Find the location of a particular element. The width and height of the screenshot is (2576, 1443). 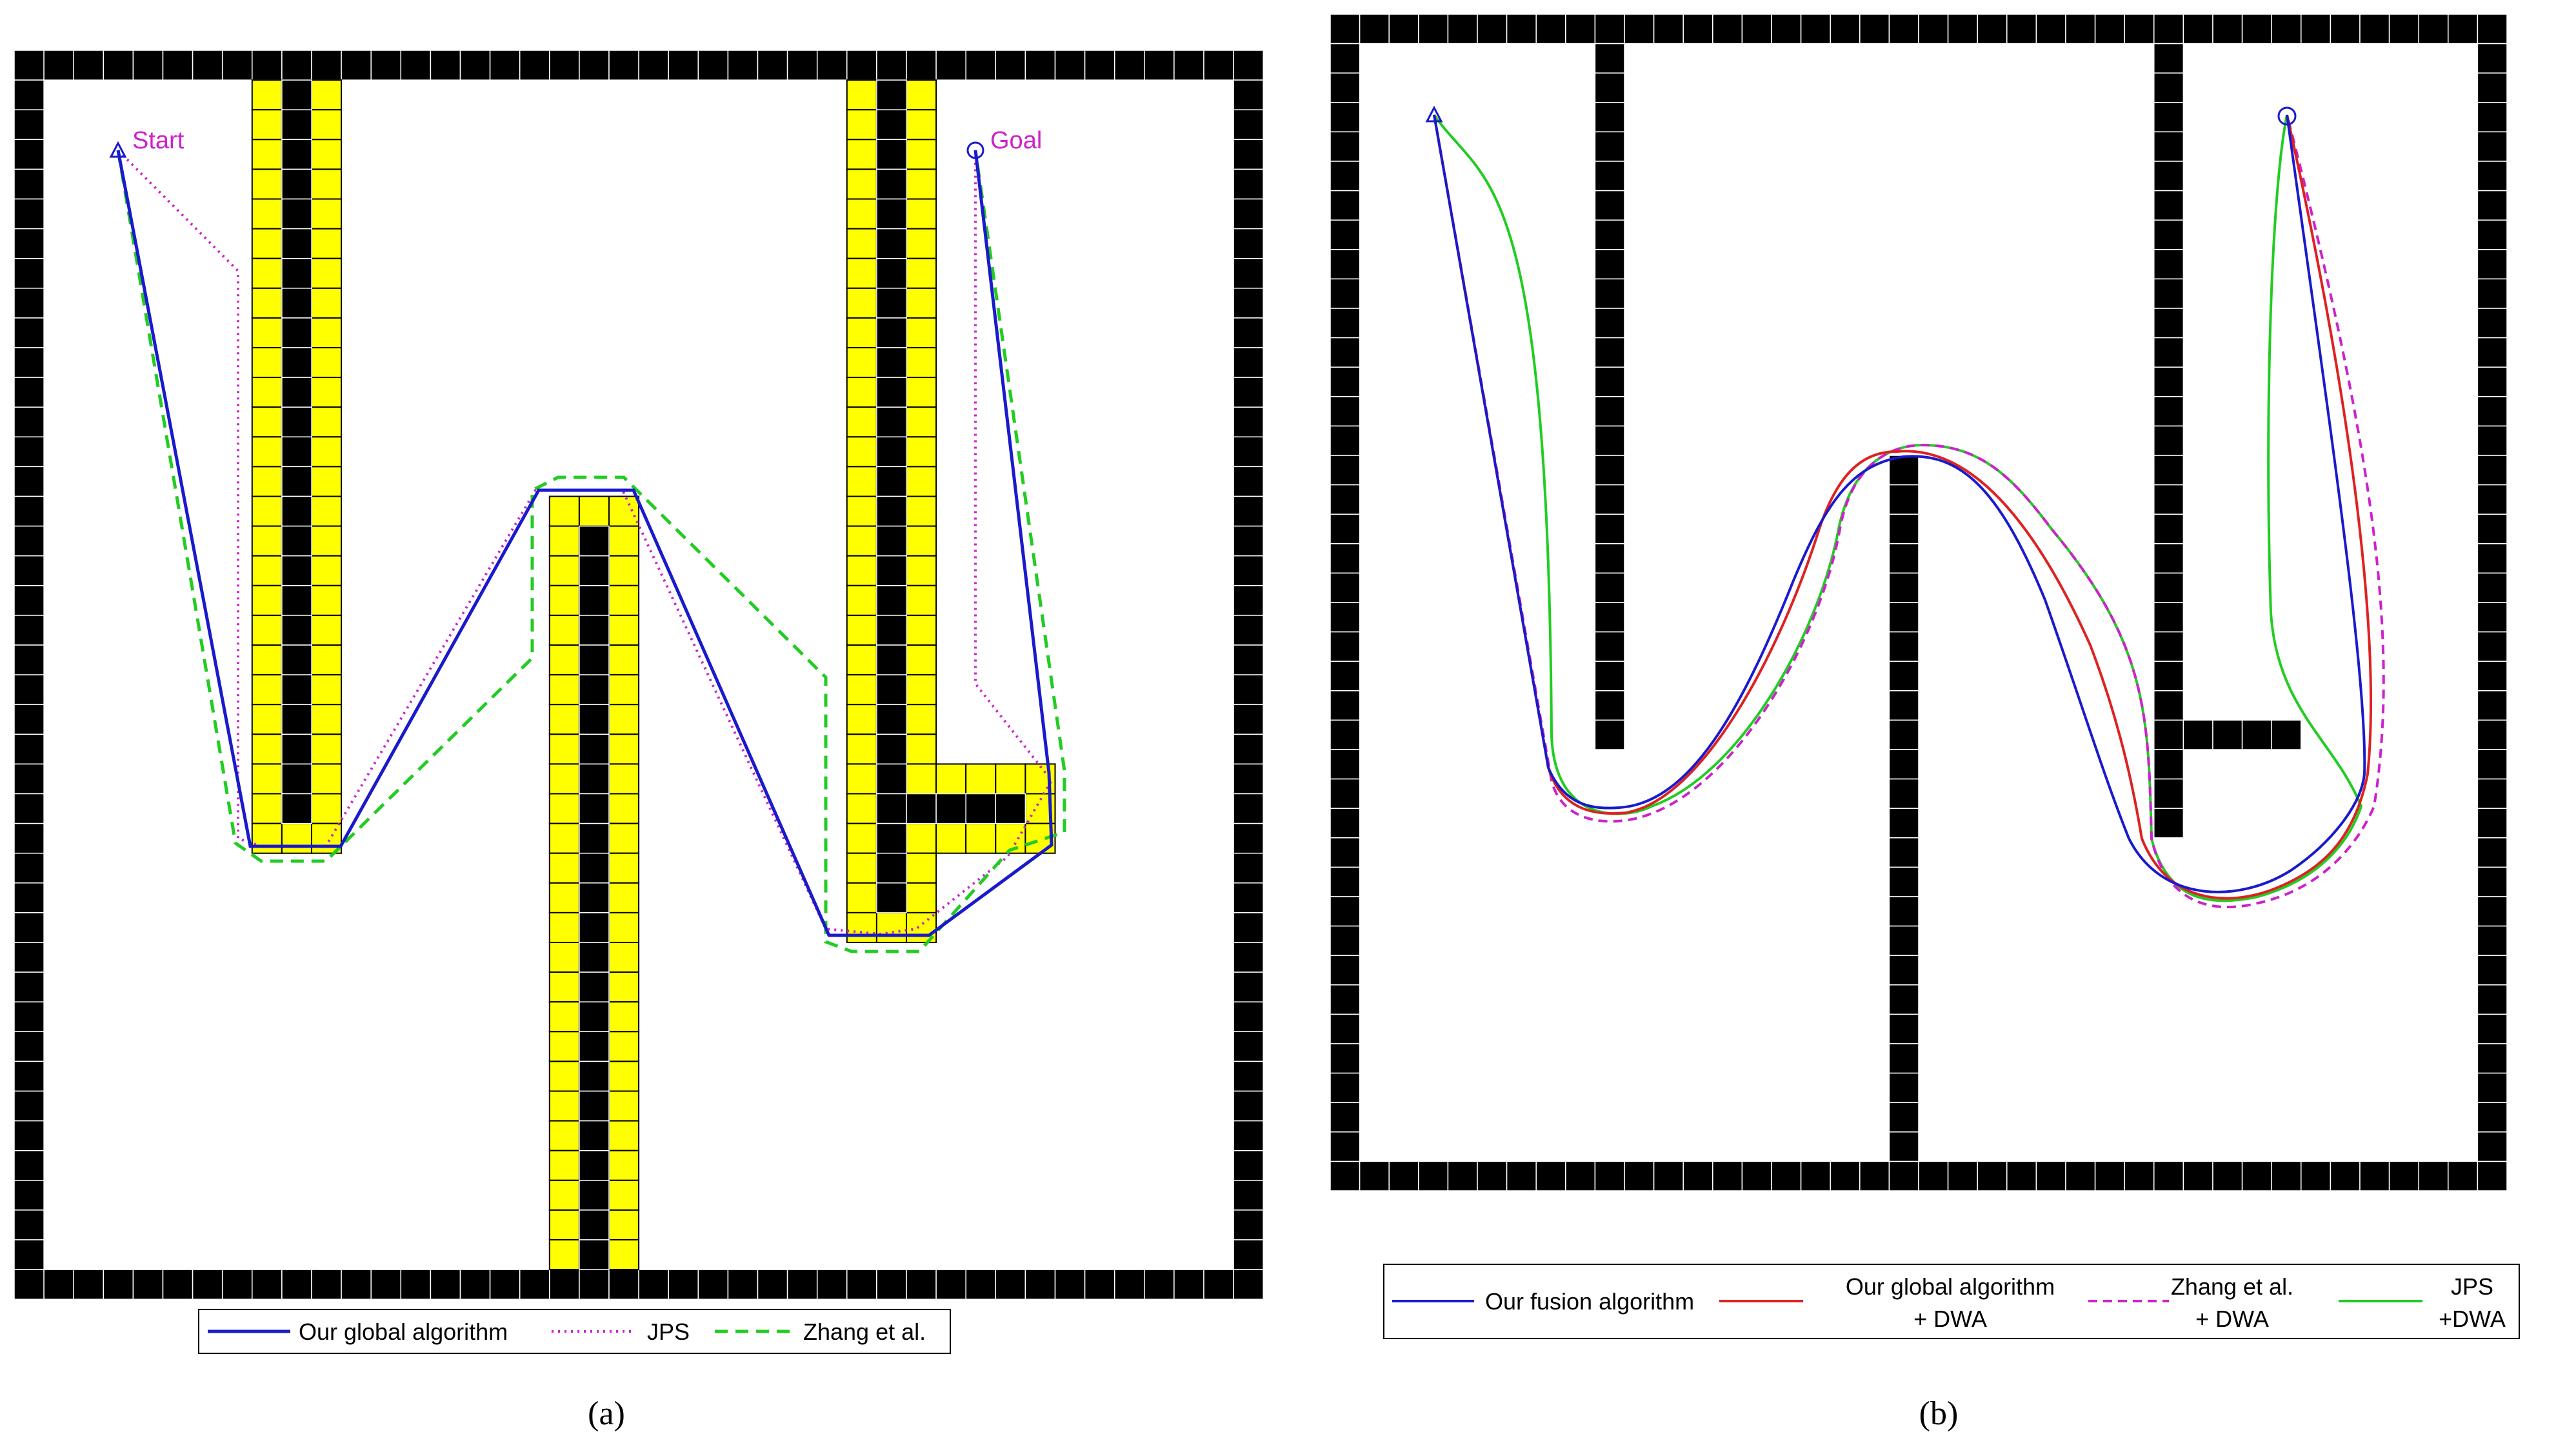

start-label: Start is located at coordinates (158, 141).